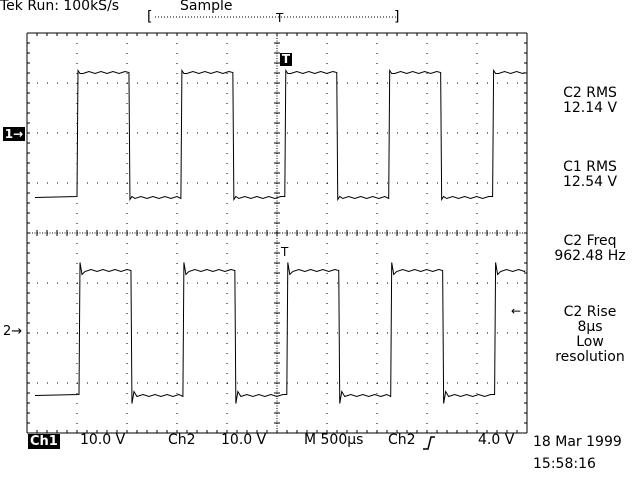  What do you see at coordinates (564, 464) in the screenshot?
I see `time-readout: 15:58:16` at bounding box center [564, 464].